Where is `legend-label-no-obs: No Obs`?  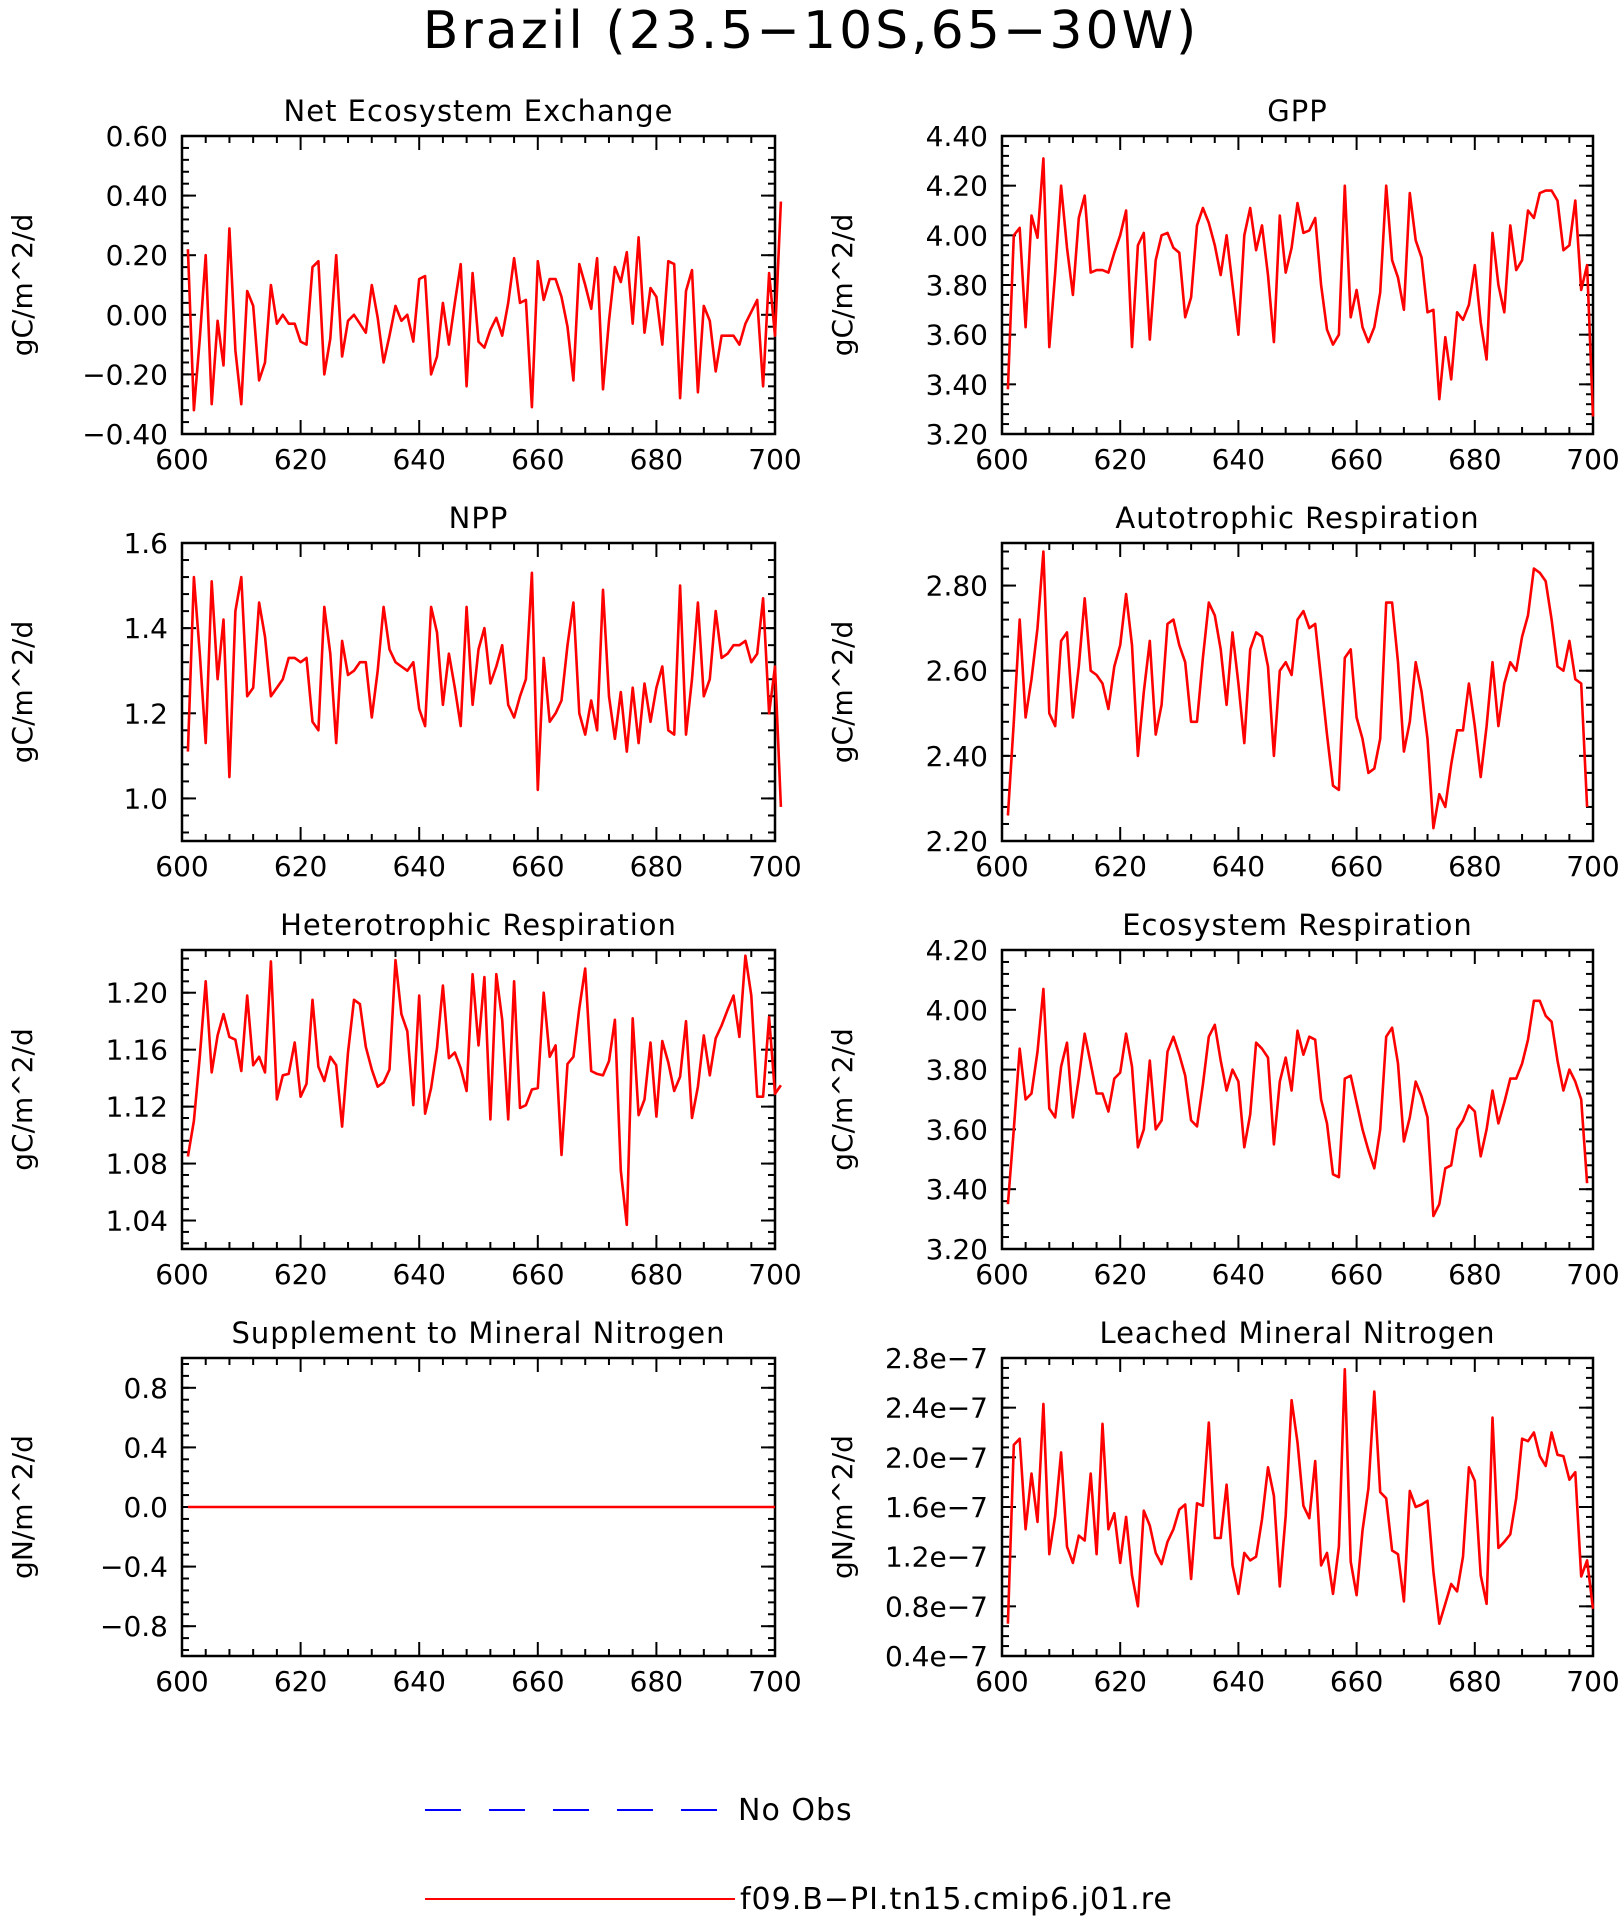
legend-label-no-obs: No Obs is located at coordinates (795, 1810).